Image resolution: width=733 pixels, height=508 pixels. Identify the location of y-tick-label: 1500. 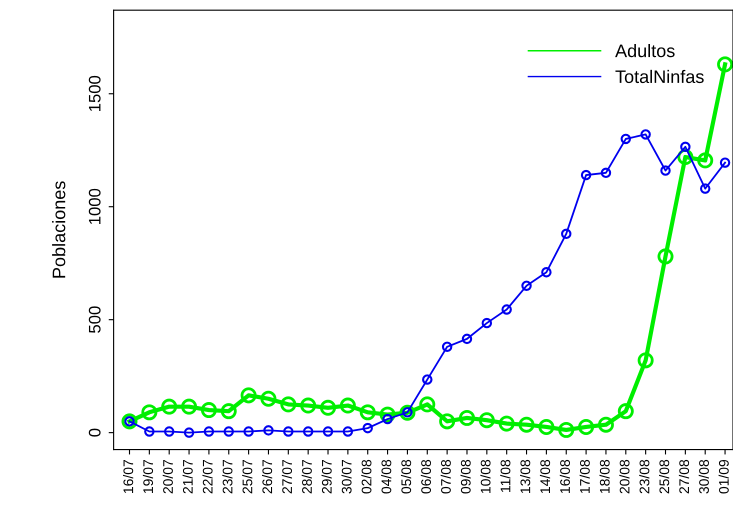
(94, 94).